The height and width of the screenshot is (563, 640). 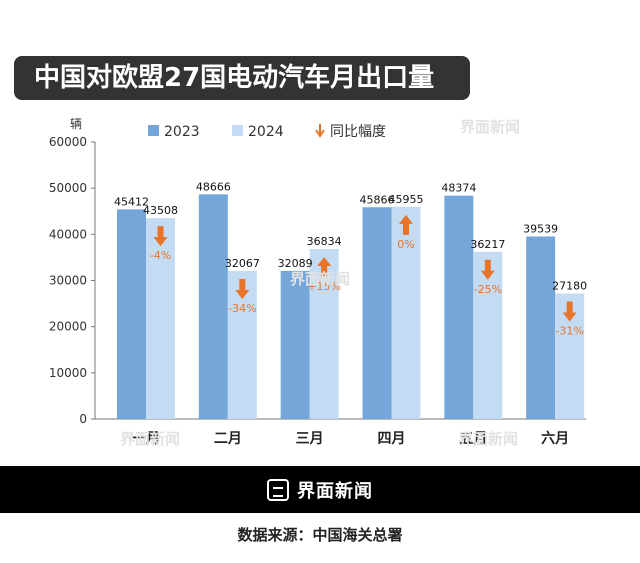 What do you see at coordinates (68, 188) in the screenshot?
I see `y-tick-label: 50000` at bounding box center [68, 188].